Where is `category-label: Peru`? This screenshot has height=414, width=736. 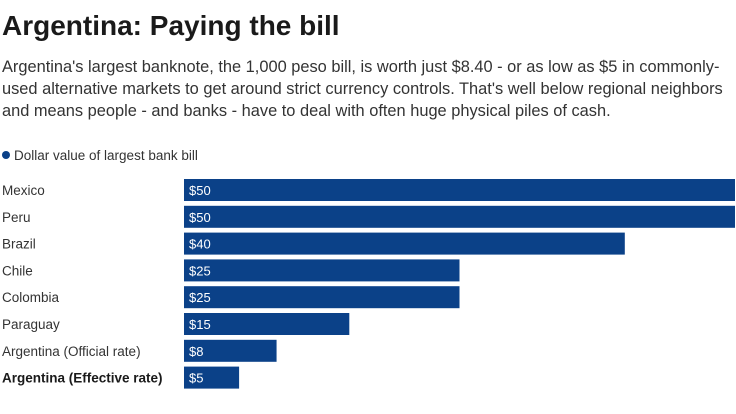
category-label: Peru is located at coordinates (16, 217).